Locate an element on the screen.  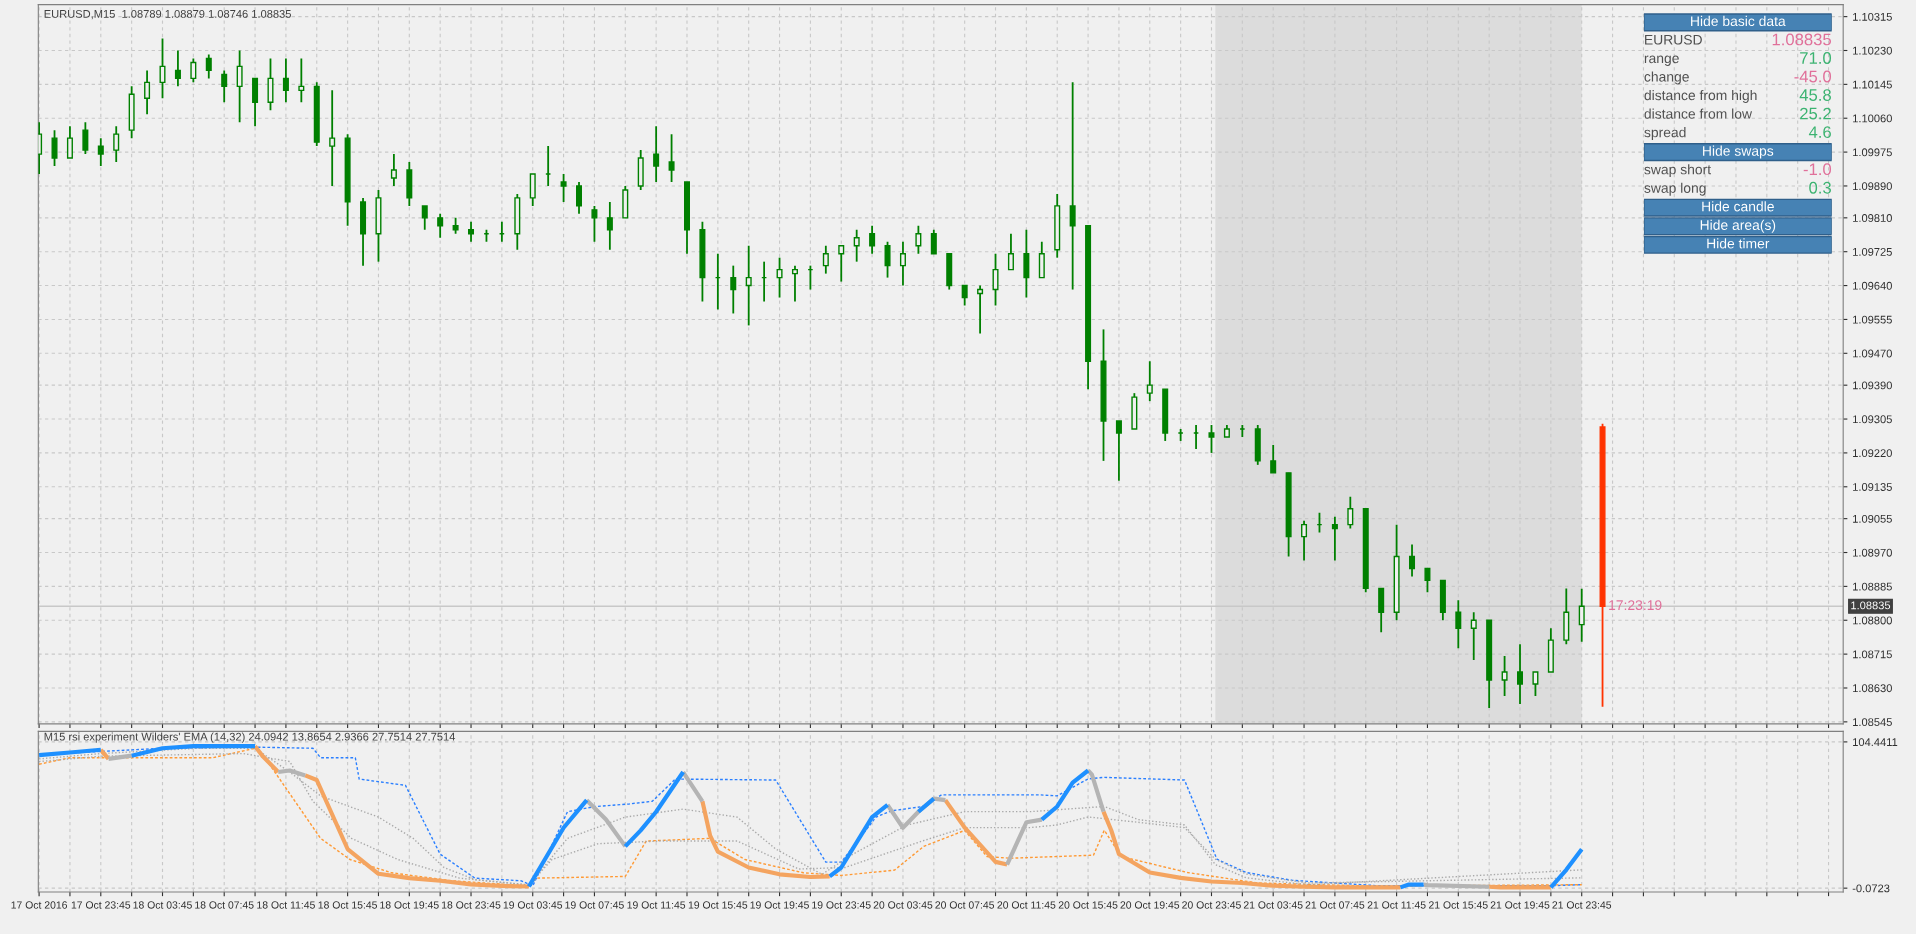
category-label: Hide area(s) is located at coordinates (1738, 226).